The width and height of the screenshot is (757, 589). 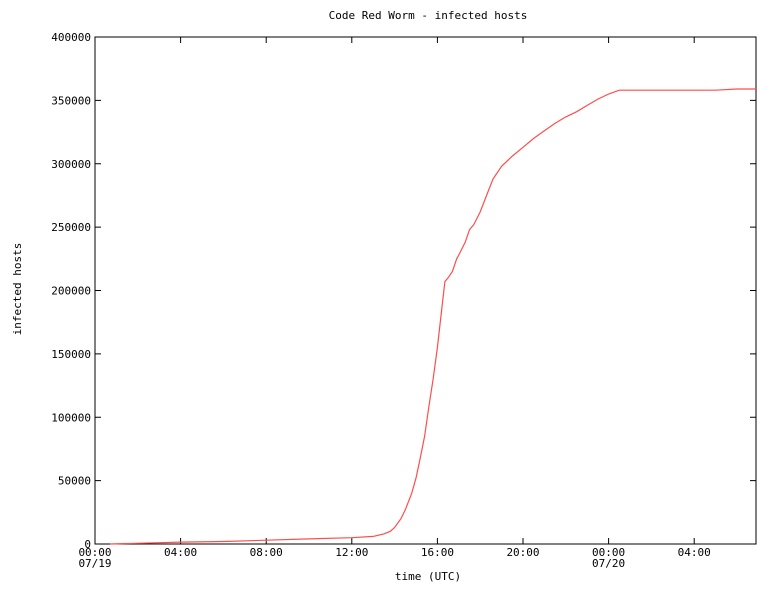 I want to click on y-tick-label: 250000, so click(x=71, y=227).